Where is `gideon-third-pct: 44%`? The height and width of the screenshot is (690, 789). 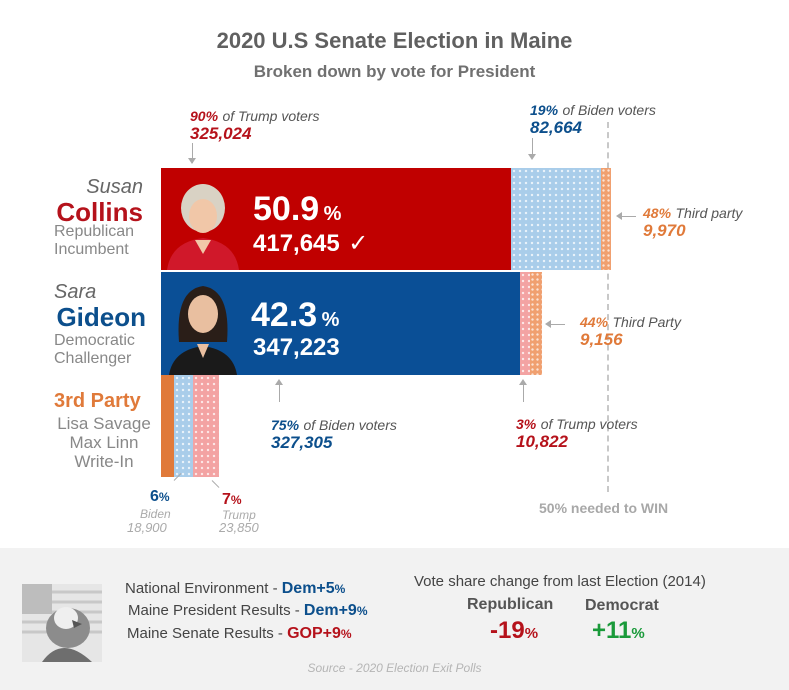 gideon-third-pct: 44% is located at coordinates (594, 322).